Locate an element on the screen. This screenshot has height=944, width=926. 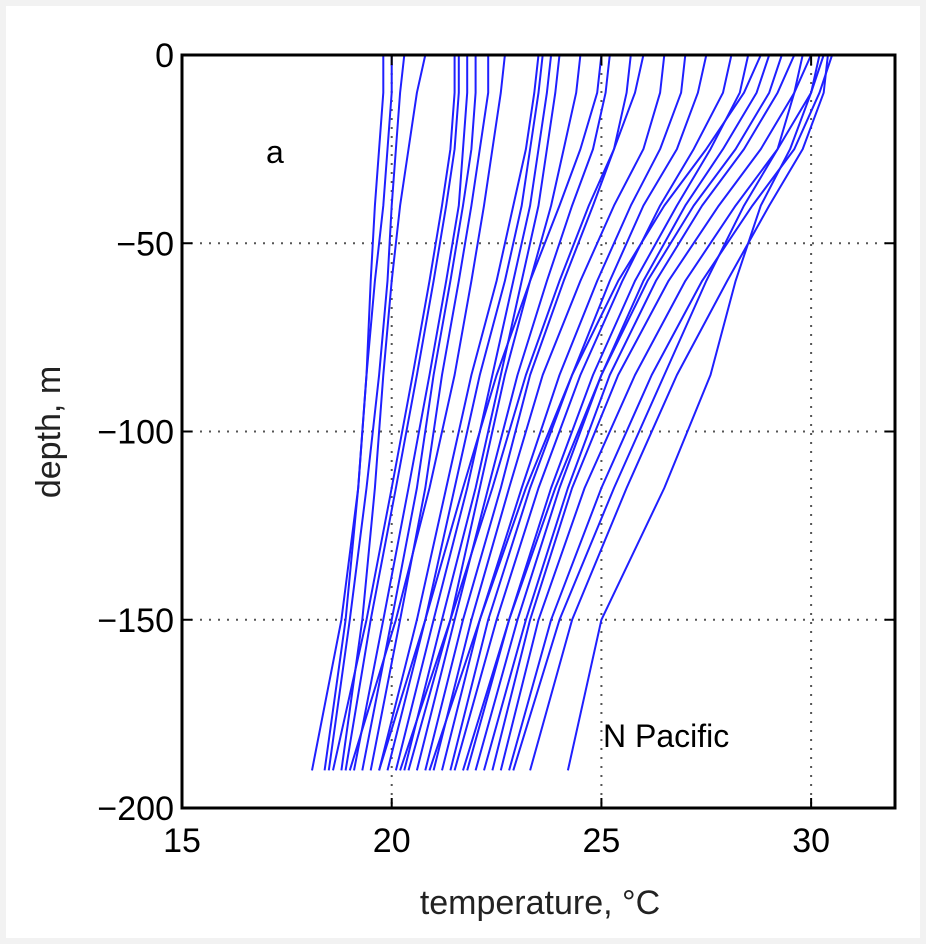
y-axis-label: depth, m is located at coordinates (49, 432).